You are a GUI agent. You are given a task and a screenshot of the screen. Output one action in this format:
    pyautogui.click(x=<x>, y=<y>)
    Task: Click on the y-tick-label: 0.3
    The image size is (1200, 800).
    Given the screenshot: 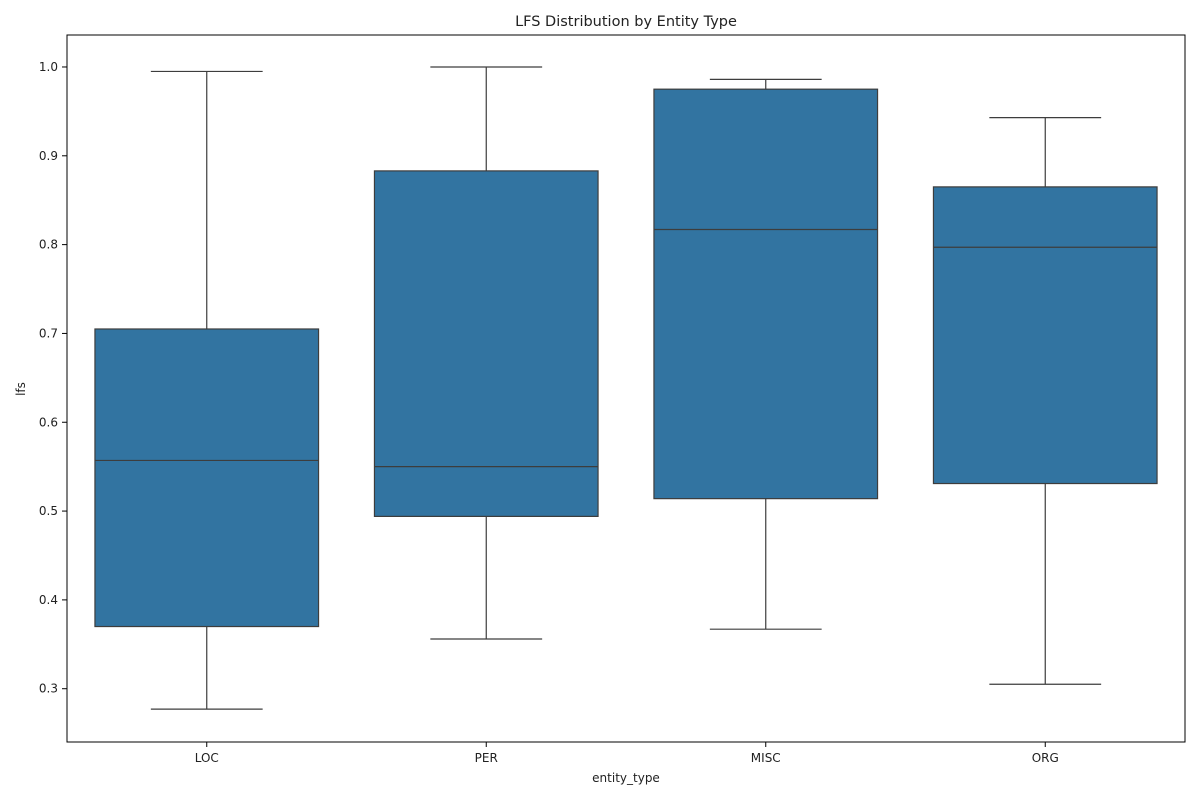 What is the action you would take?
    pyautogui.click(x=48, y=689)
    